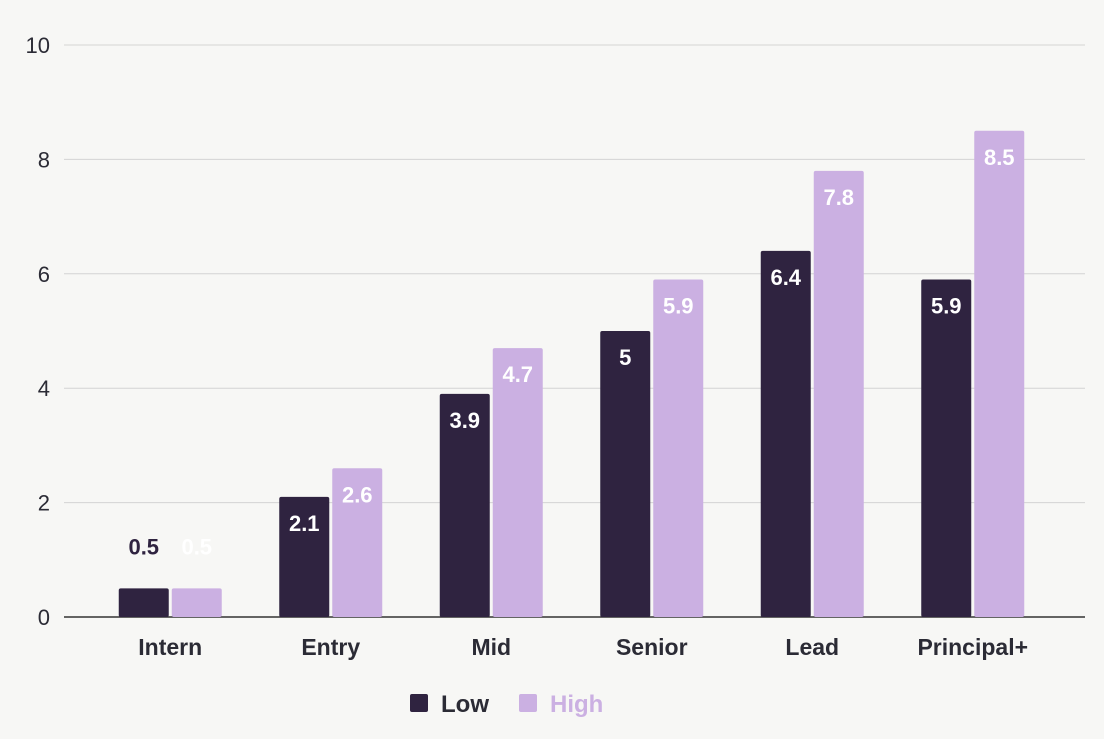  I want to click on y-axis-ticks: 0 2 4 6 8 10, so click(38, 331).